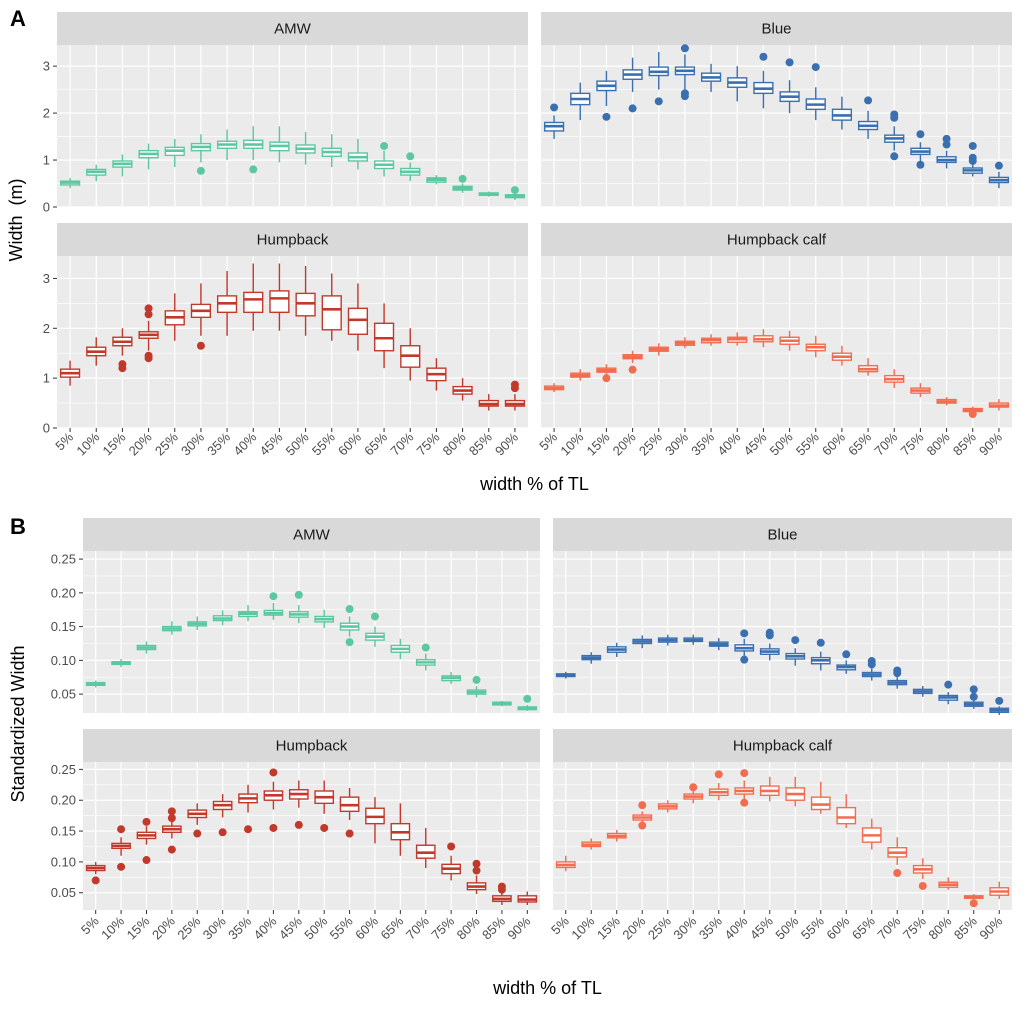 The image size is (1024, 1012). I want to click on y-axis-title: Width (m), so click(16, 220).